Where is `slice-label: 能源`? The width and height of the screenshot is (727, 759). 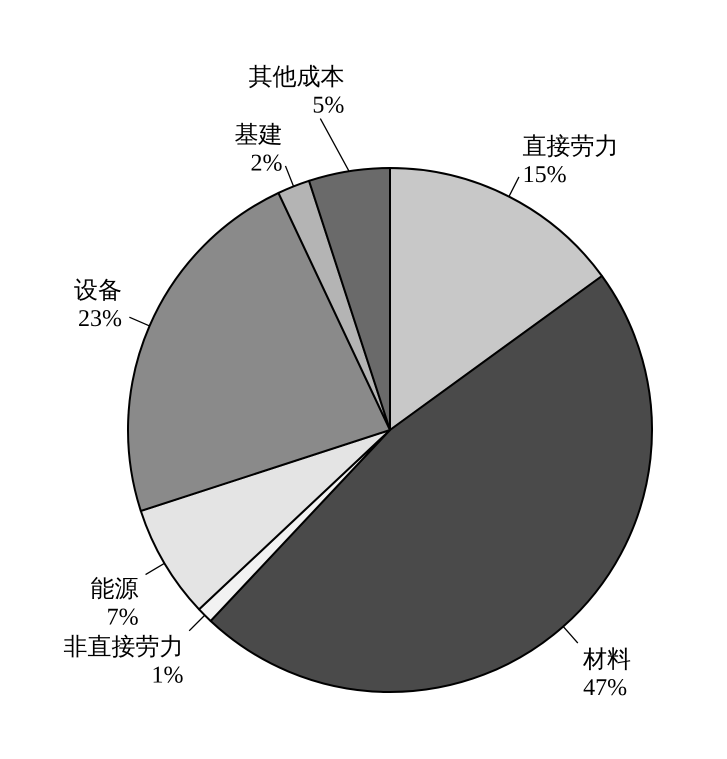
slice-label: 能源 is located at coordinates (114, 589).